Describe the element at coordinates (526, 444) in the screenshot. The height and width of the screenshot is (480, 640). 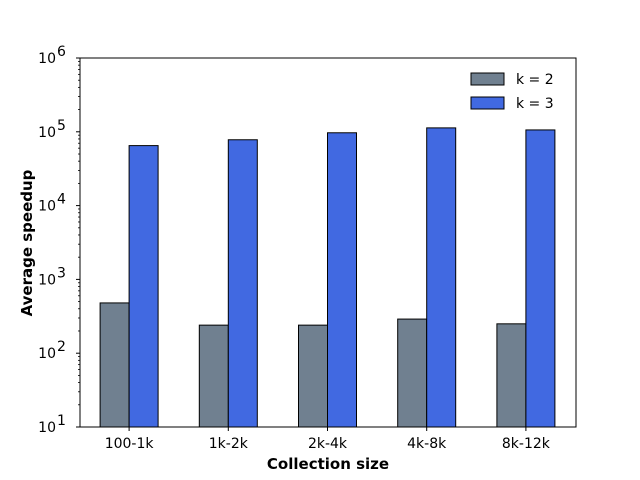
I see `x-tick-label: 8k-12k` at that location.